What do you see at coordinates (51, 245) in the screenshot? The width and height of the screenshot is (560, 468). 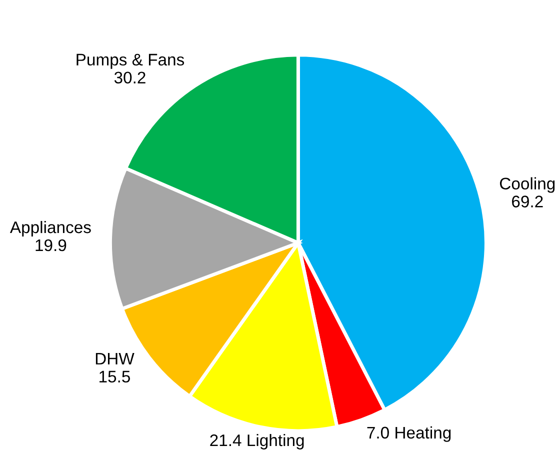 I see `data-label: 19.9` at bounding box center [51, 245].